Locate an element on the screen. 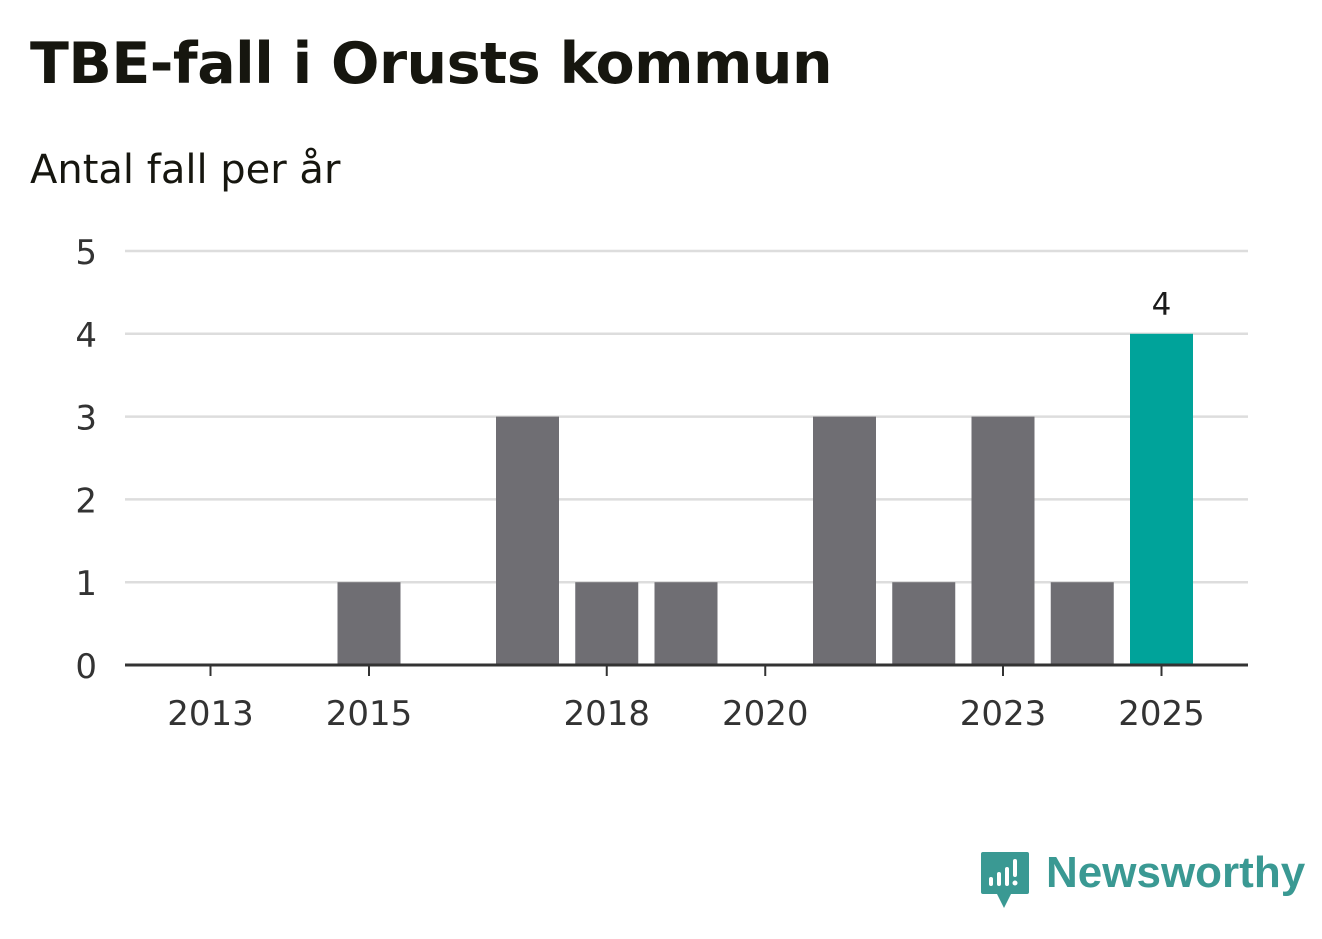 The image size is (1322, 939). bar-2024 is located at coordinates (1082, 623).